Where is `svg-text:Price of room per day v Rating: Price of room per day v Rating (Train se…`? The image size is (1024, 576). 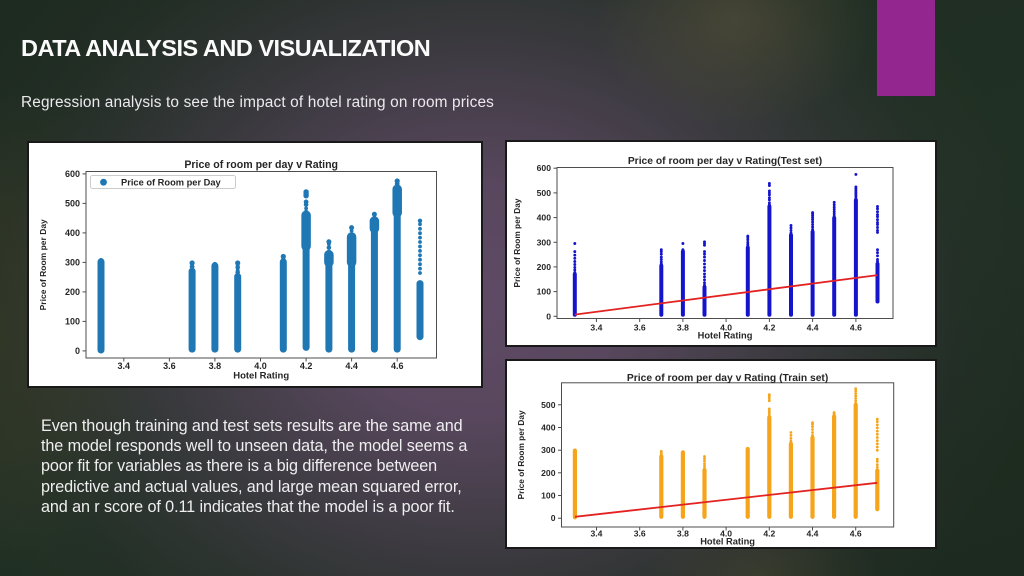
svg-text:Price of room per day v Rating: Price of room per day v Rating (Train se… is located at coordinates (727, 378).